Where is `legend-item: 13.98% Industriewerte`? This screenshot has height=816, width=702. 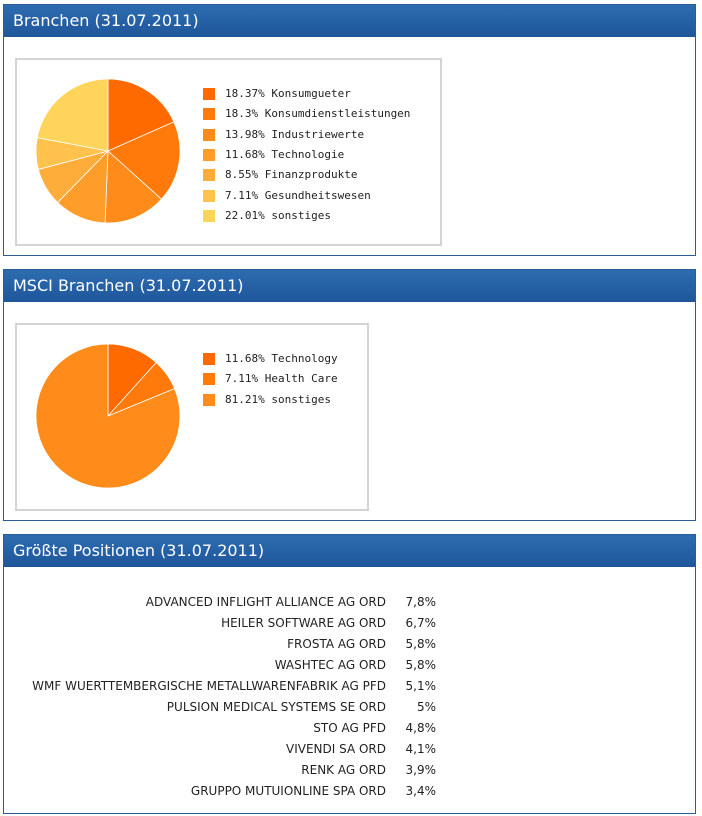
legend-item: 13.98% Industriewerte is located at coordinates (283, 136).